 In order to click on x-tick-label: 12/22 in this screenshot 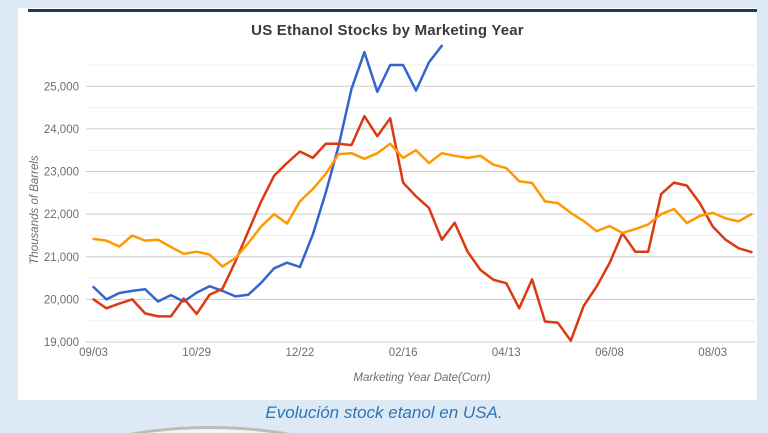, I will do `click(300, 353)`.